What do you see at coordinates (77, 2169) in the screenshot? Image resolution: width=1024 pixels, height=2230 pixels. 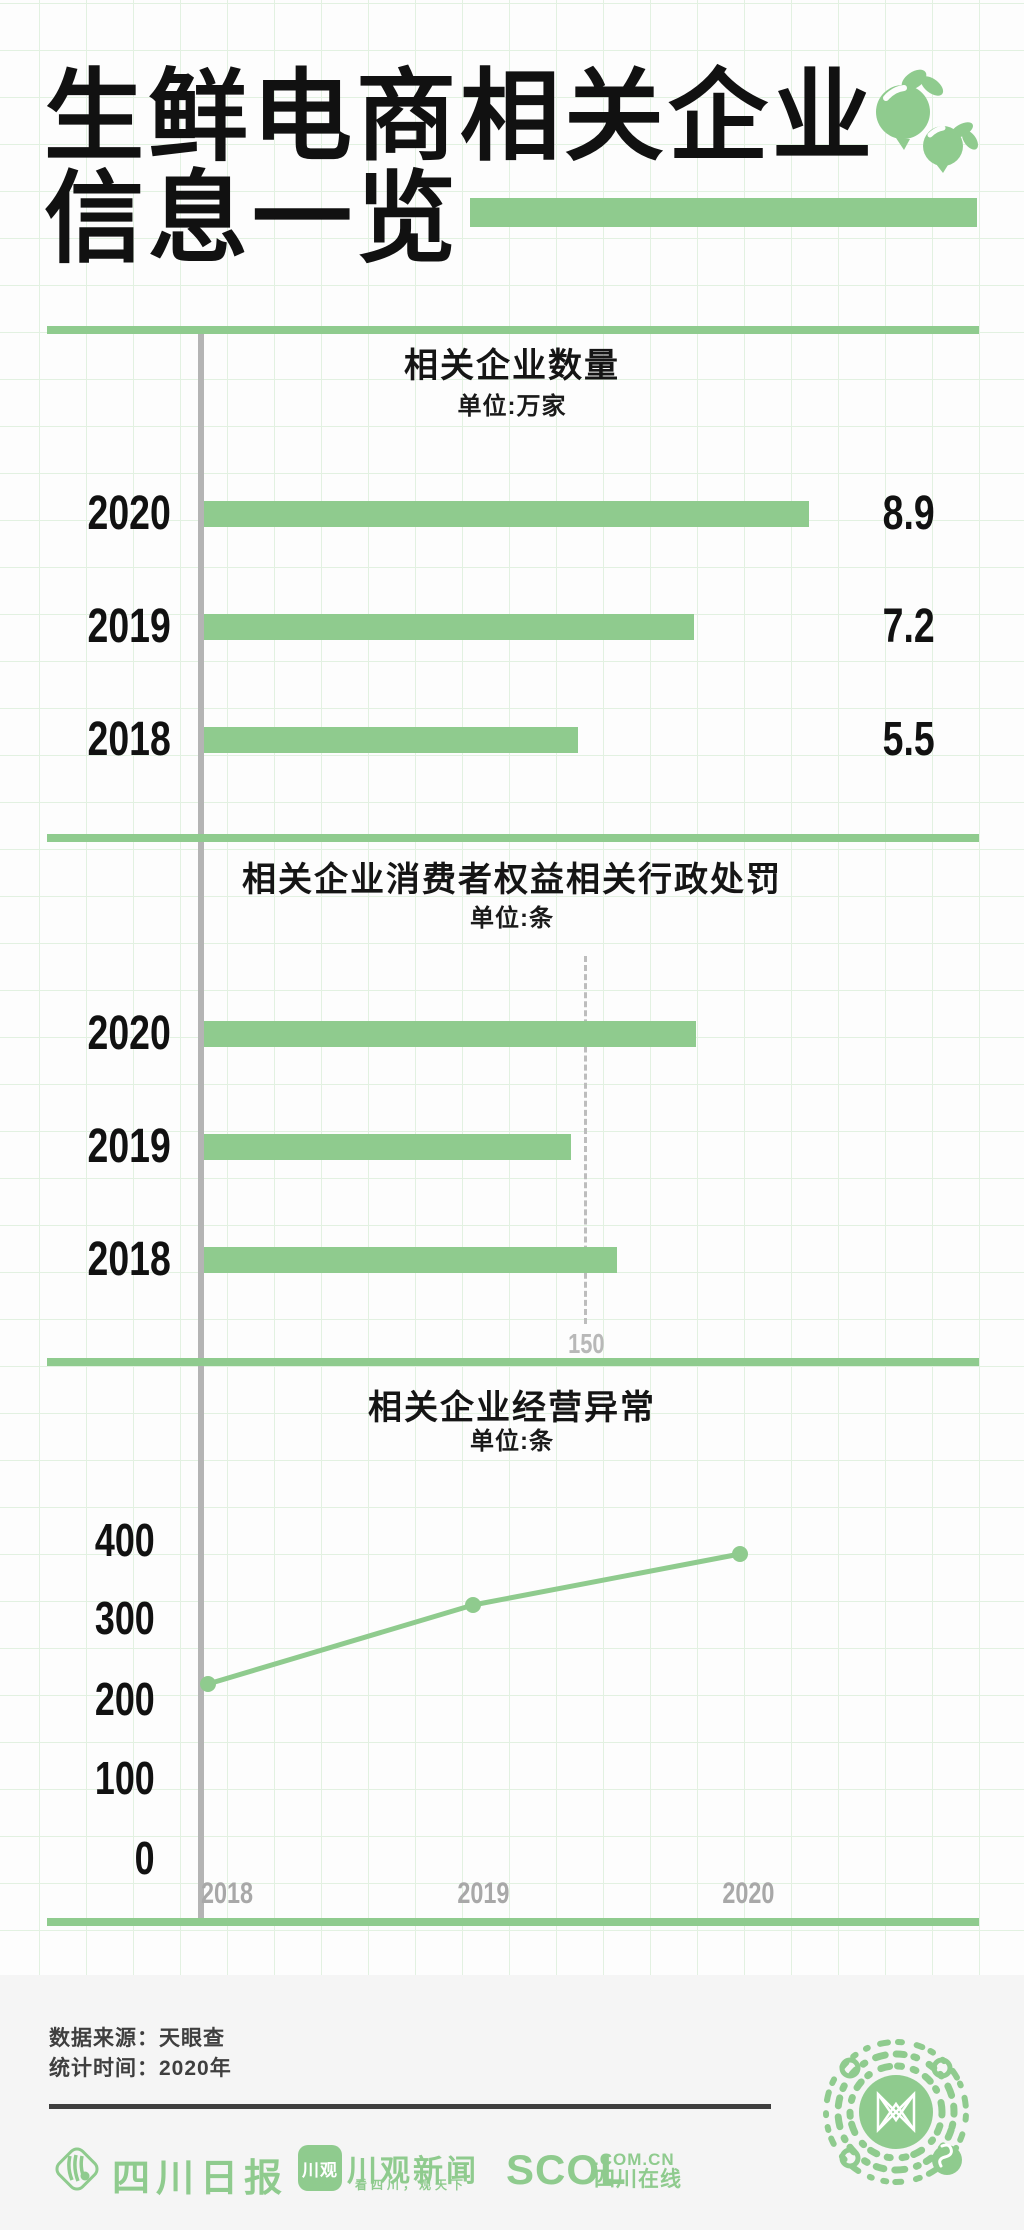 I see `sichuan-daily-logo-icon` at bounding box center [77, 2169].